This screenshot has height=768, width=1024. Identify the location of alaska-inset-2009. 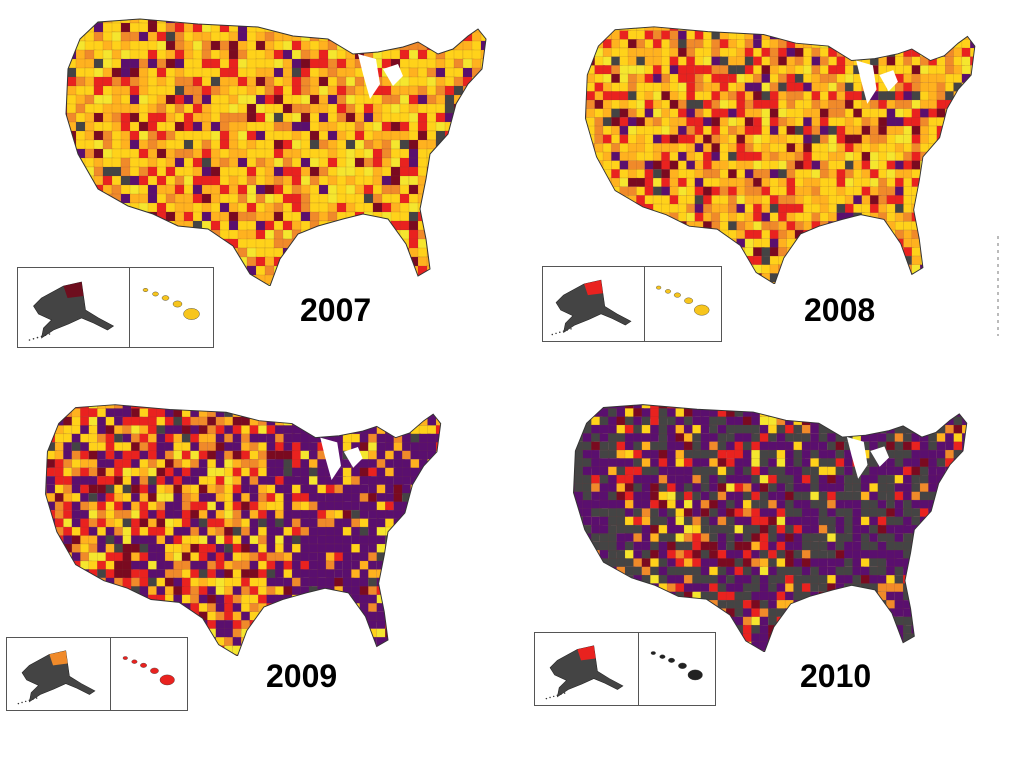
(58, 674).